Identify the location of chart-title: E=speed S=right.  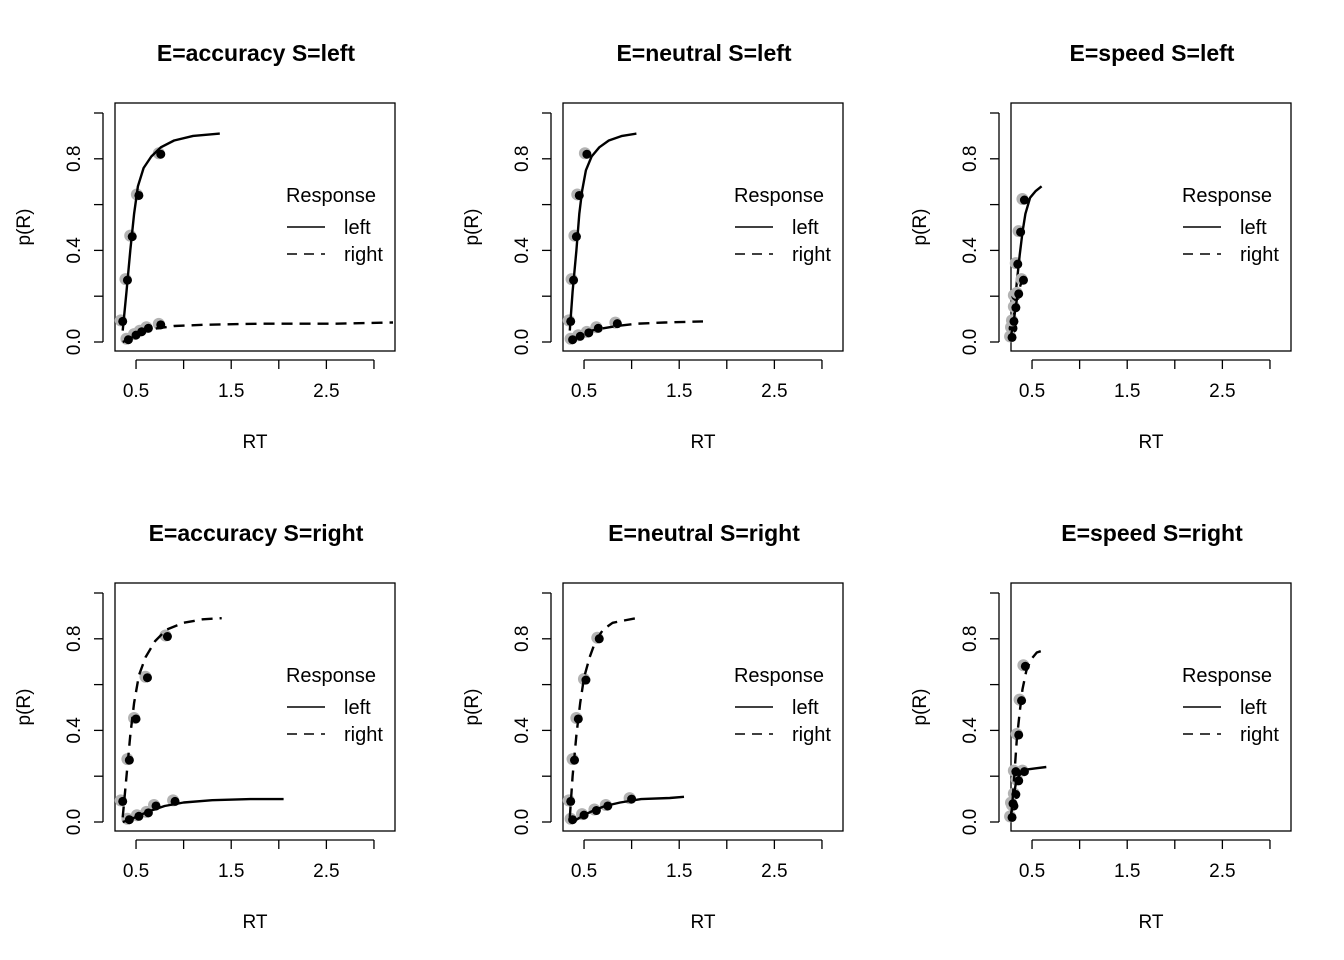
(1152, 533).